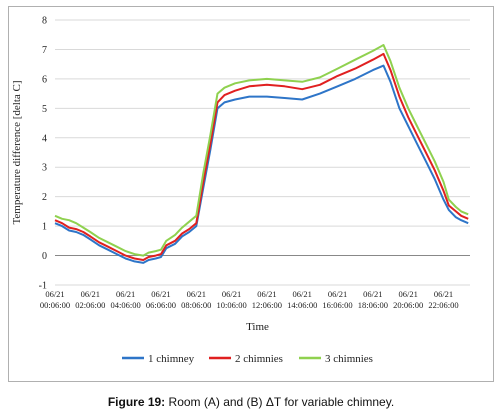 This screenshot has width=502, height=415. Describe the element at coordinates (302, 305) in the screenshot. I see `x-tick-time: 14:06:00` at that location.